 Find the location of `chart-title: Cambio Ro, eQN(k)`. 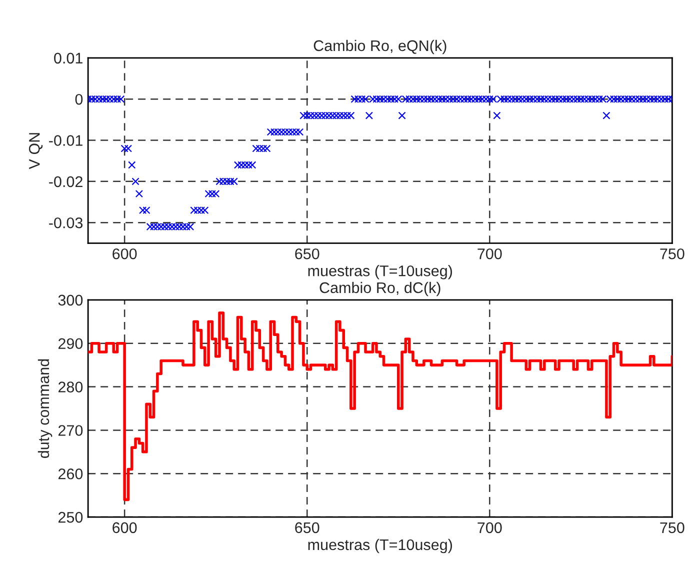

chart-title: Cambio Ro, eQN(k) is located at coordinates (380, 47).